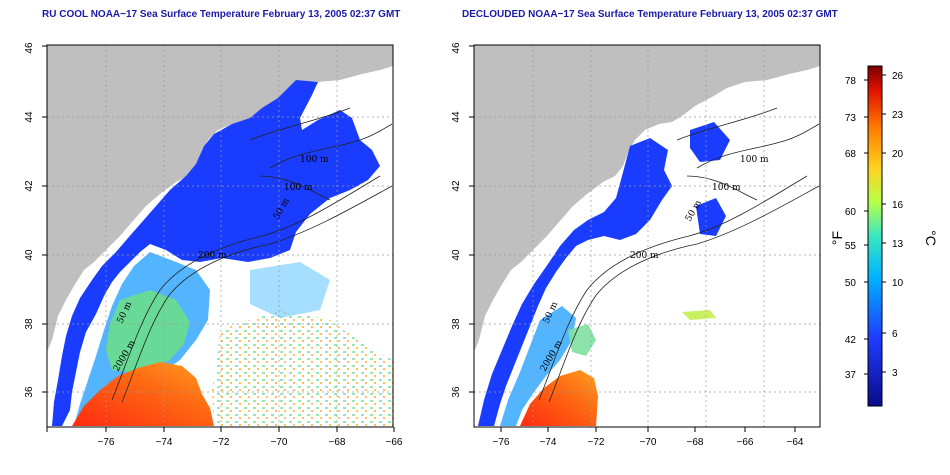  What do you see at coordinates (644, 256) in the screenshot?
I see `right-contour-label-200m: 200 m` at bounding box center [644, 256].